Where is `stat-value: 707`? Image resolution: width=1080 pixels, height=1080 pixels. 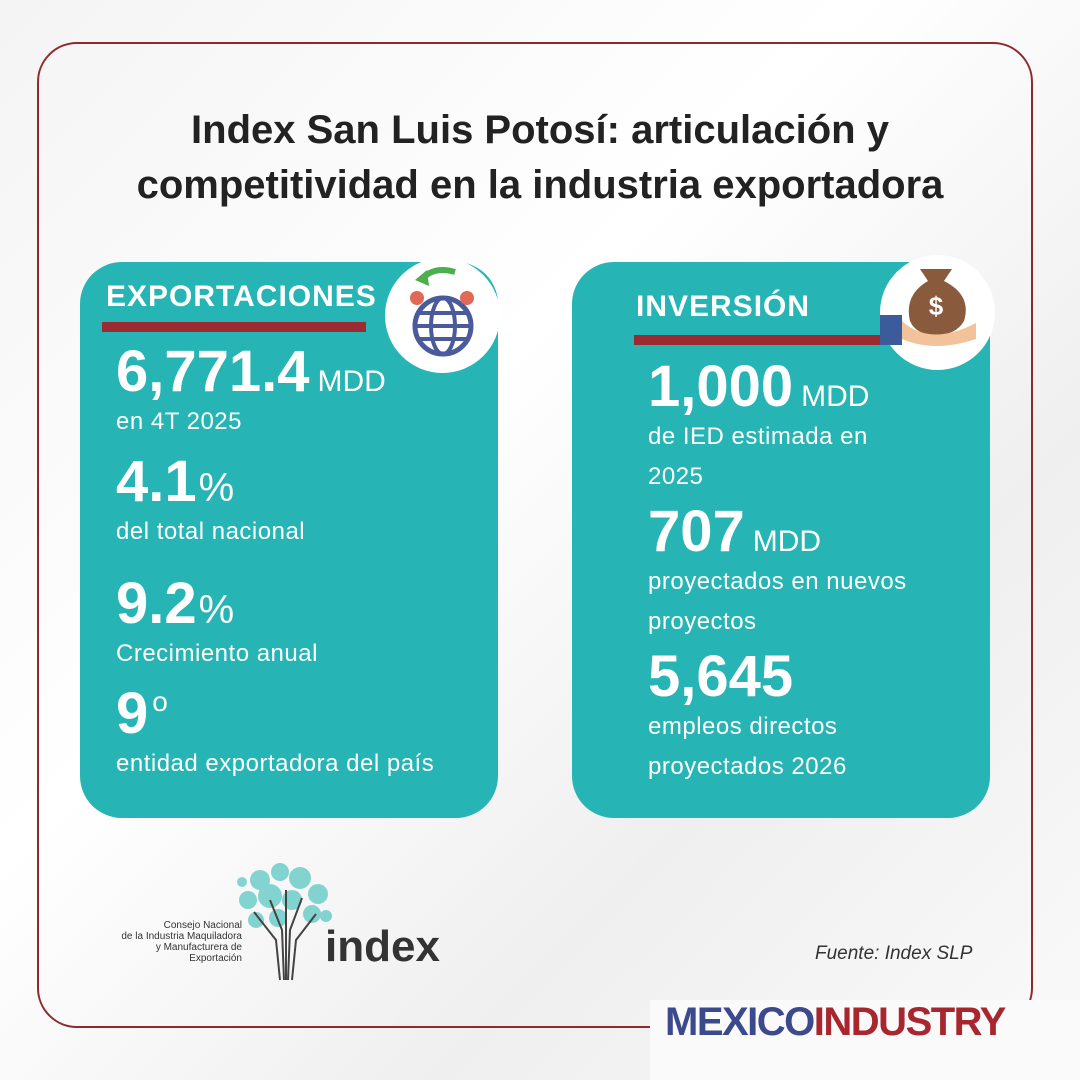 stat-value: 707 is located at coordinates (696, 531).